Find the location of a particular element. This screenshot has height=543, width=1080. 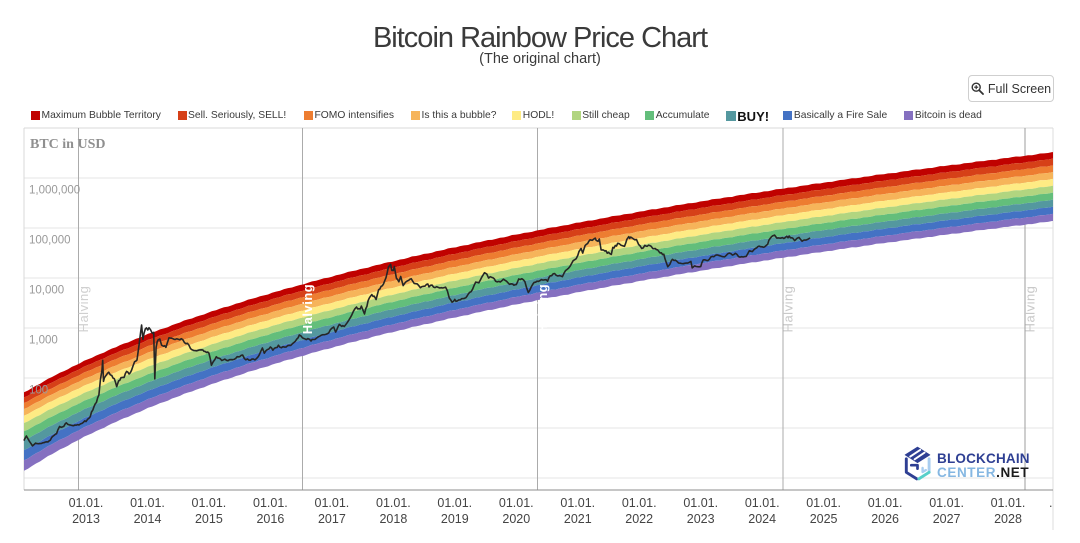

svg-text: 1,000,000 is located at coordinates (54, 191).